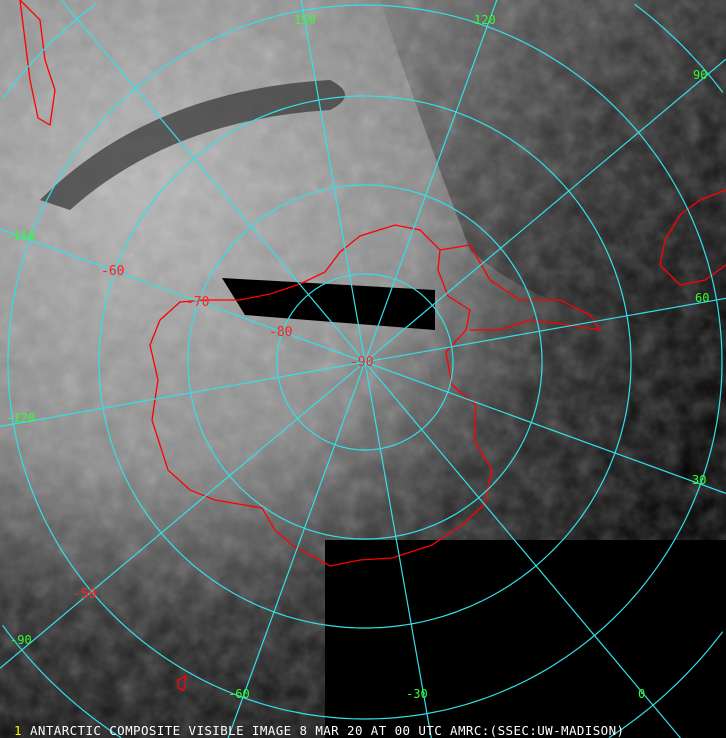 Image resolution: width=726 pixels, height=738 pixels. What do you see at coordinates (239, 694) in the screenshot?
I see `lon-label-m60: -60` at bounding box center [239, 694].